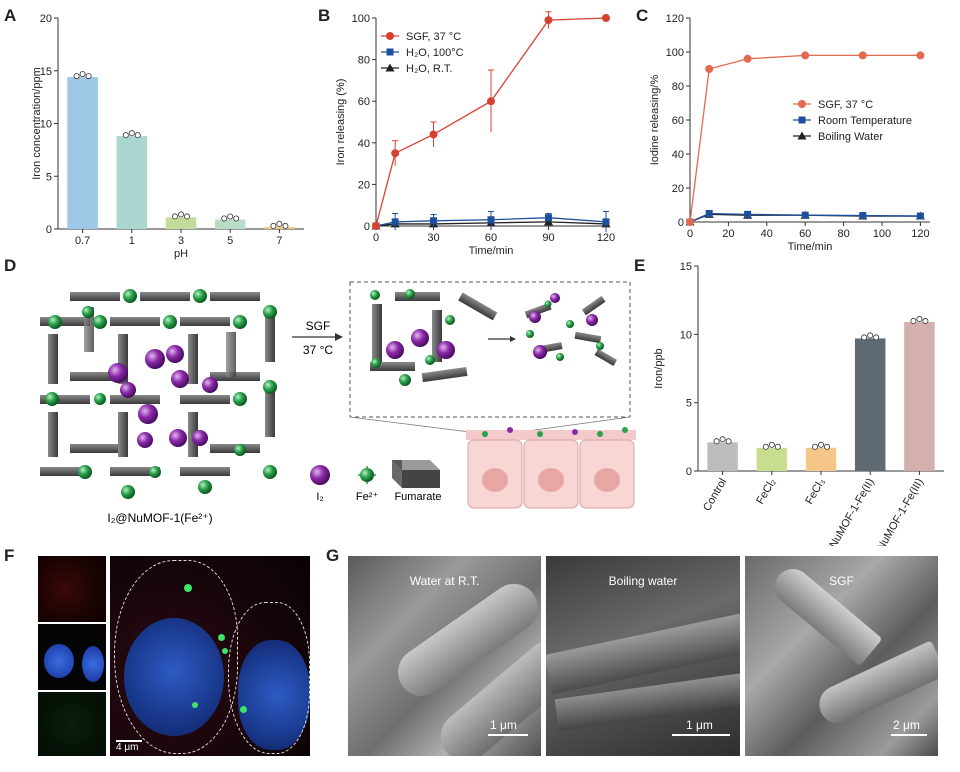  I want to click on panel-label-e: E, so click(640, 265).